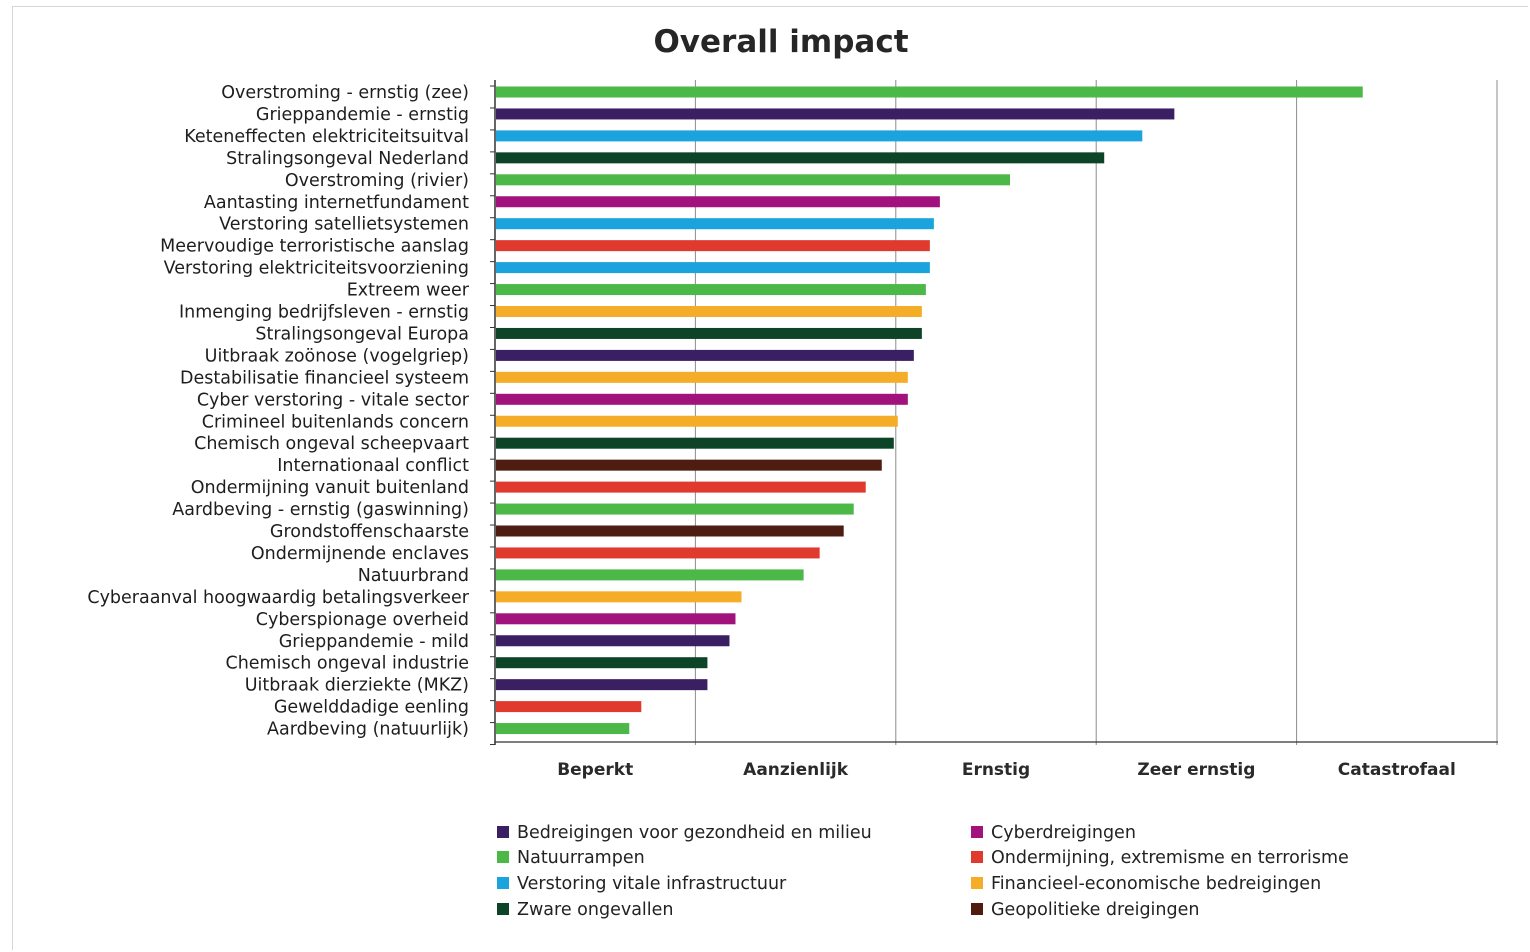  Describe the element at coordinates (324, 378) in the screenshot. I see `category-label-destabilisatie-financieel-systeem: Destabilisatie financieel systeem` at that location.